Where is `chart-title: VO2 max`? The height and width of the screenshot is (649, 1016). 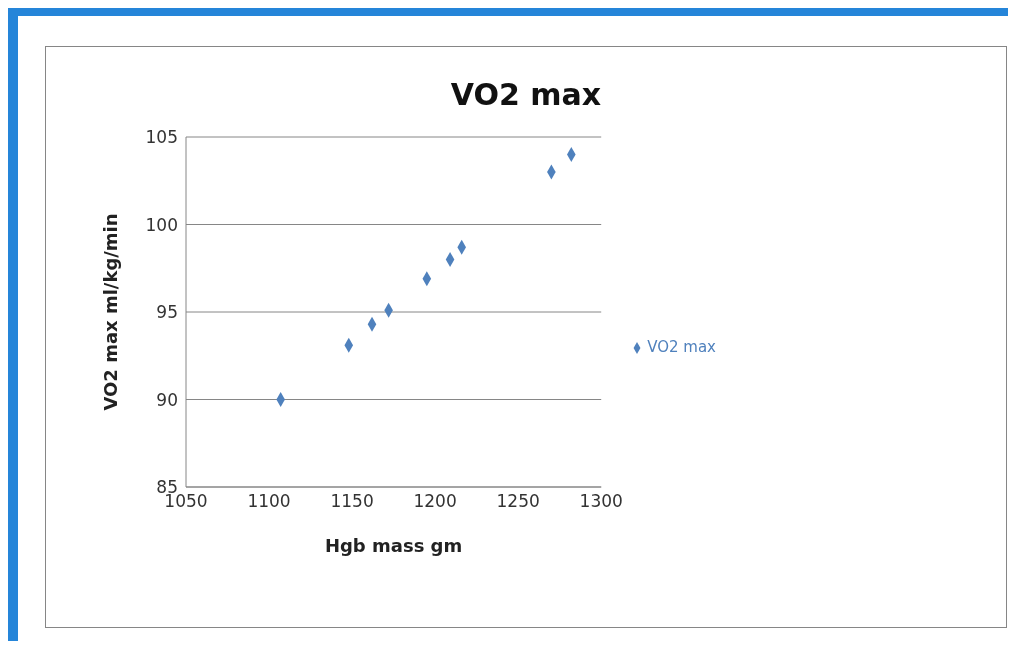
chart-title: VO2 max is located at coordinates (526, 94).